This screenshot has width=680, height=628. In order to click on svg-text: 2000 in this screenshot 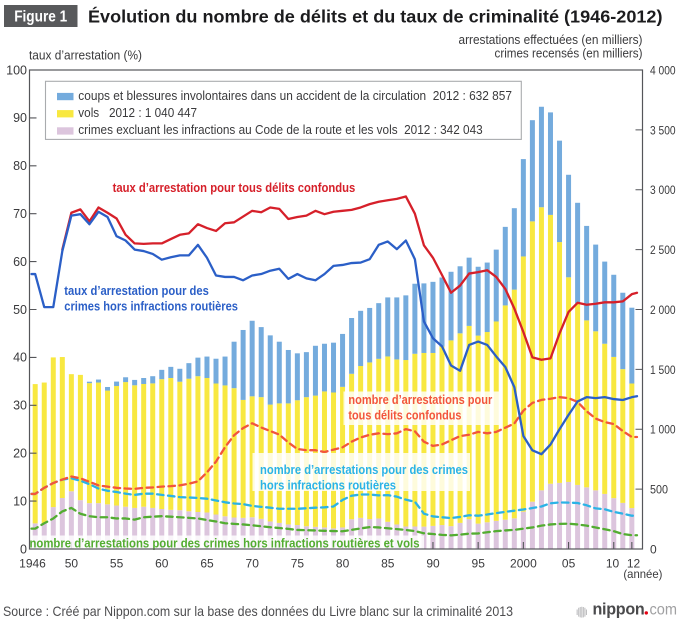, I will do `click(523, 563)`.